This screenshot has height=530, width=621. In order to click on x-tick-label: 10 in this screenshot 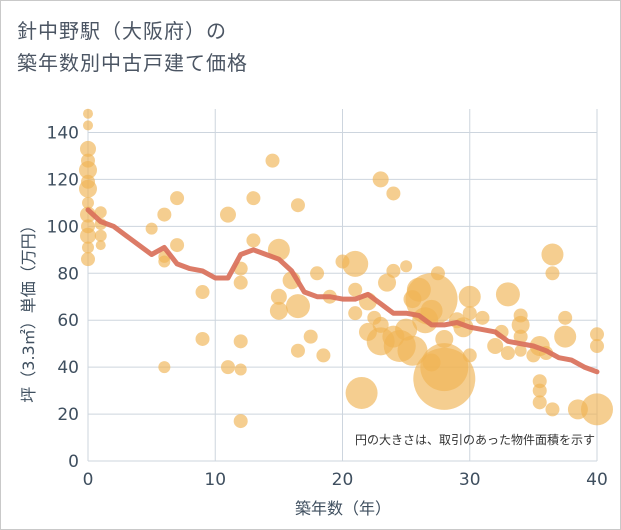, I will do `click(215, 480)`.